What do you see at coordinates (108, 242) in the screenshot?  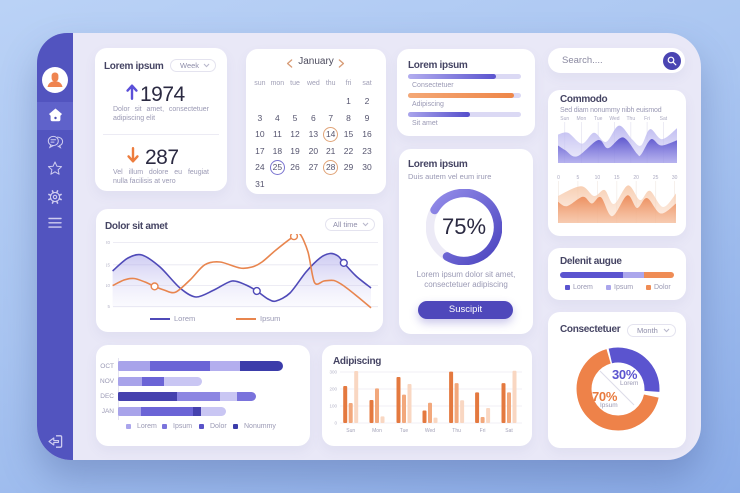 I see `svg-text: 20` at bounding box center [108, 242].